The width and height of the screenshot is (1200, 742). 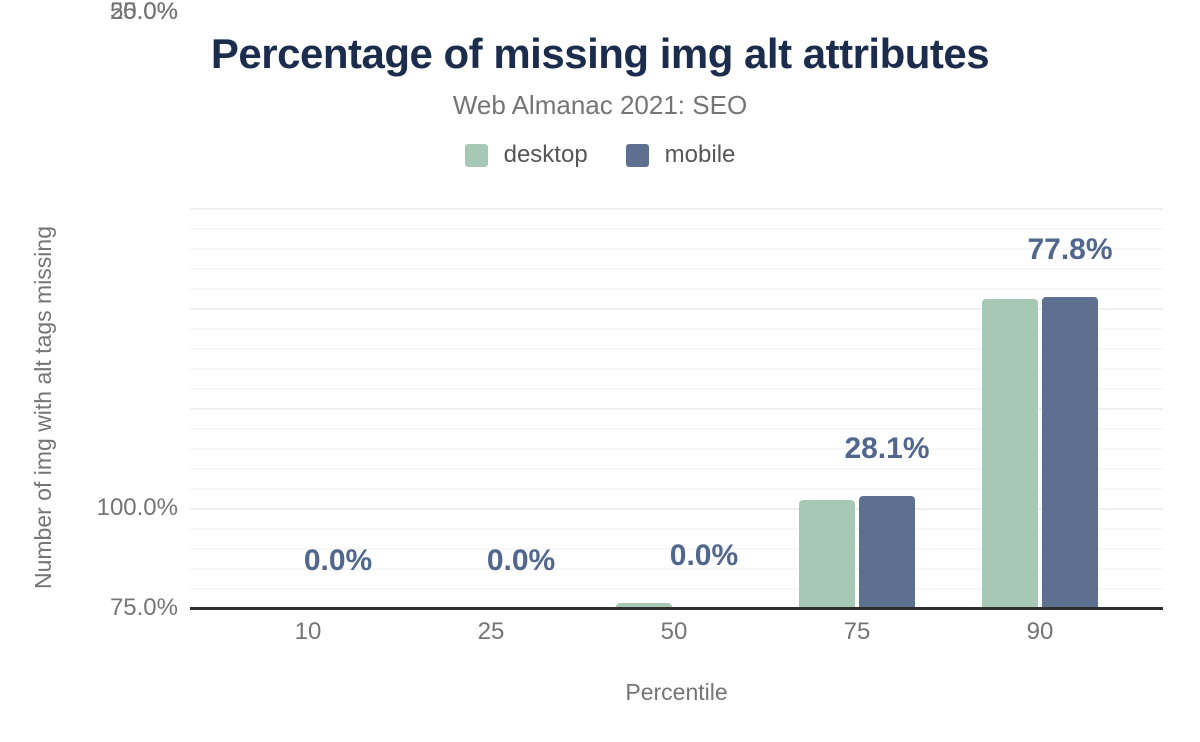 What do you see at coordinates (1040, 631) in the screenshot?
I see `x-tick-label: 90` at bounding box center [1040, 631].